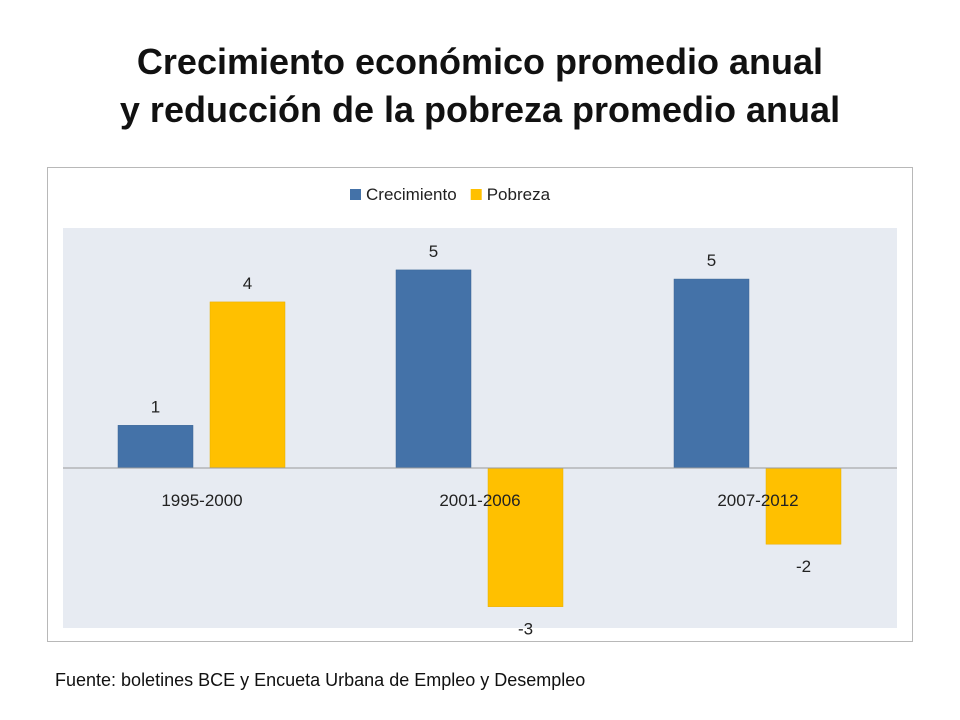  I want to click on data-label-crecimiento-2007-2012: 5, so click(711, 260).